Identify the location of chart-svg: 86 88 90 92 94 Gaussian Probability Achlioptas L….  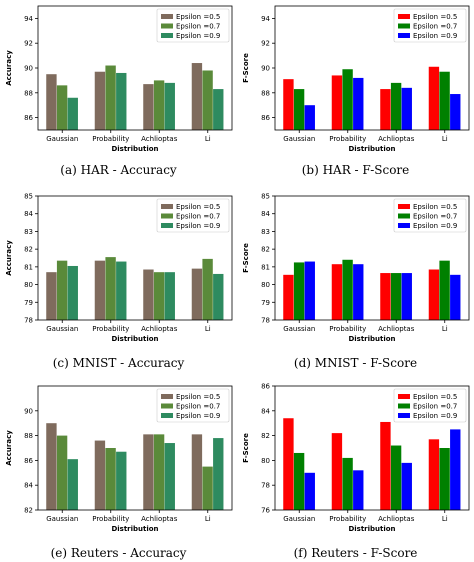
(356, 79).